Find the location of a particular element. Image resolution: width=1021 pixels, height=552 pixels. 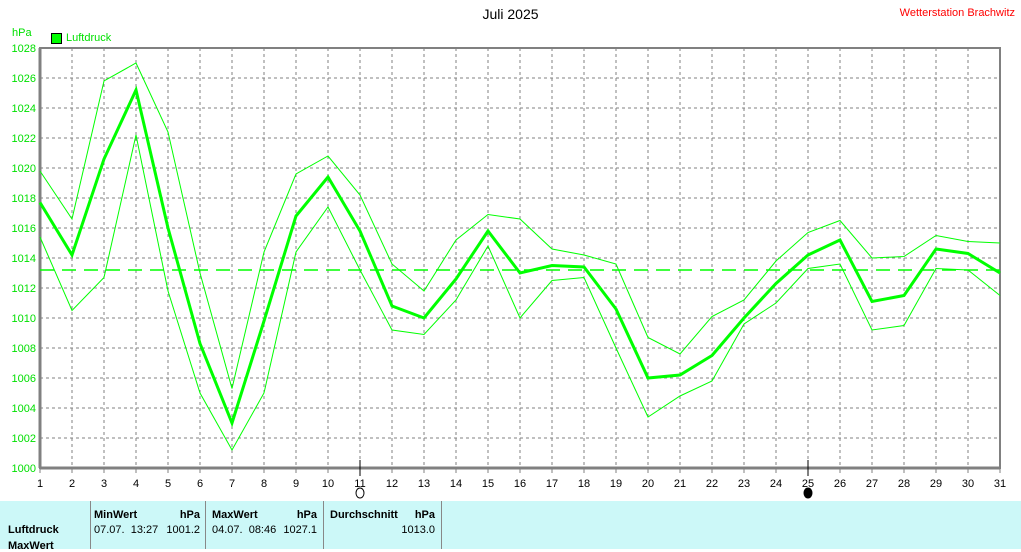

x-tick-label: 17 is located at coordinates (552, 484).